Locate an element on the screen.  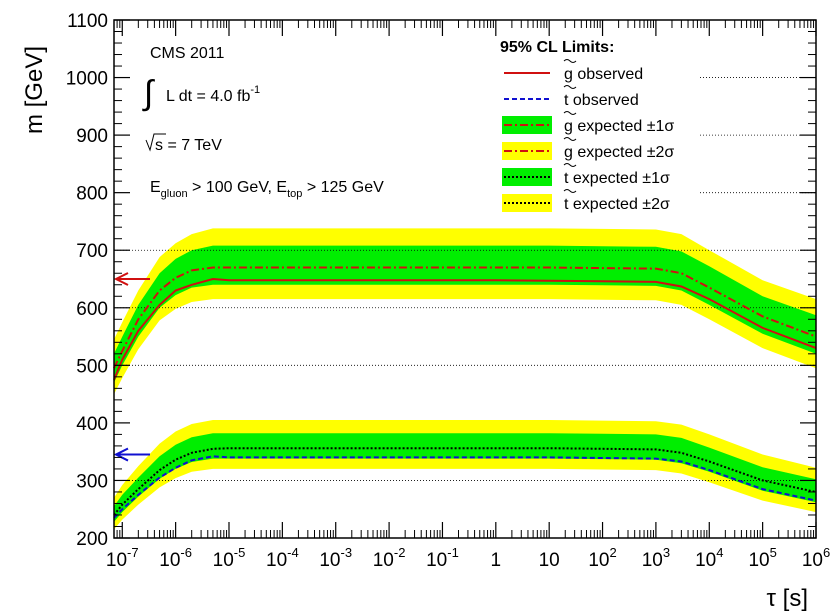
gluino-observed-line is located at coordinates (465, 329).